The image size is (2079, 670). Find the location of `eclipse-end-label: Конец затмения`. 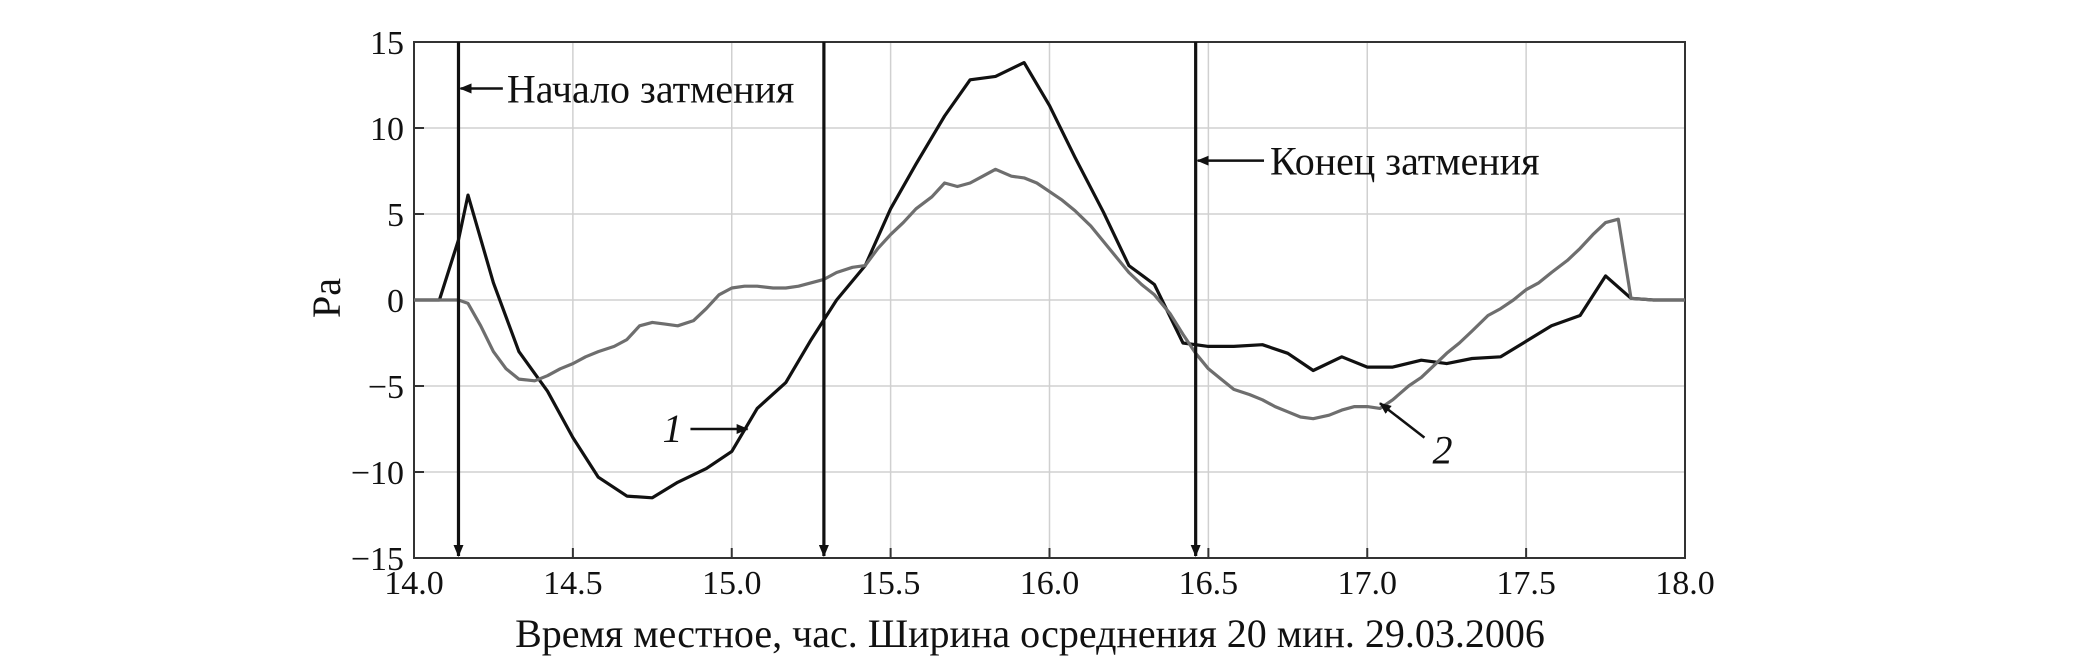

eclipse-end-label: Конец затмения is located at coordinates (1405, 161).